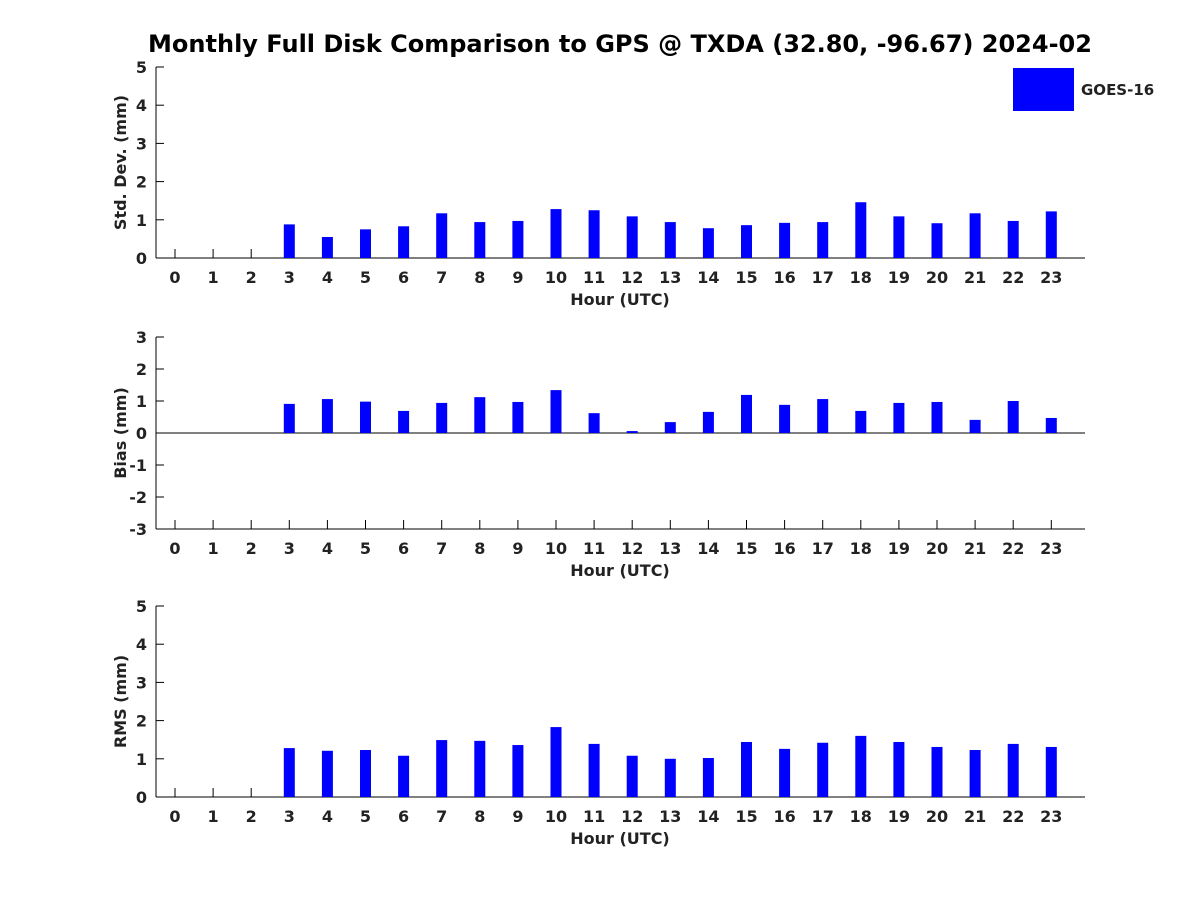 The width and height of the screenshot is (1200, 900). I want to click on x-tick-label: 9, so click(517, 816).